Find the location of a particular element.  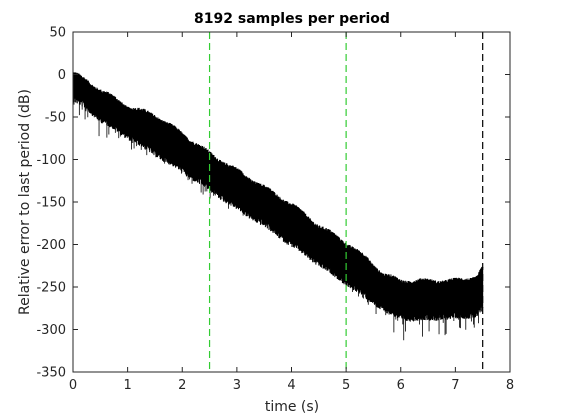

y-tick-label: -150 is located at coordinates (51, 203).